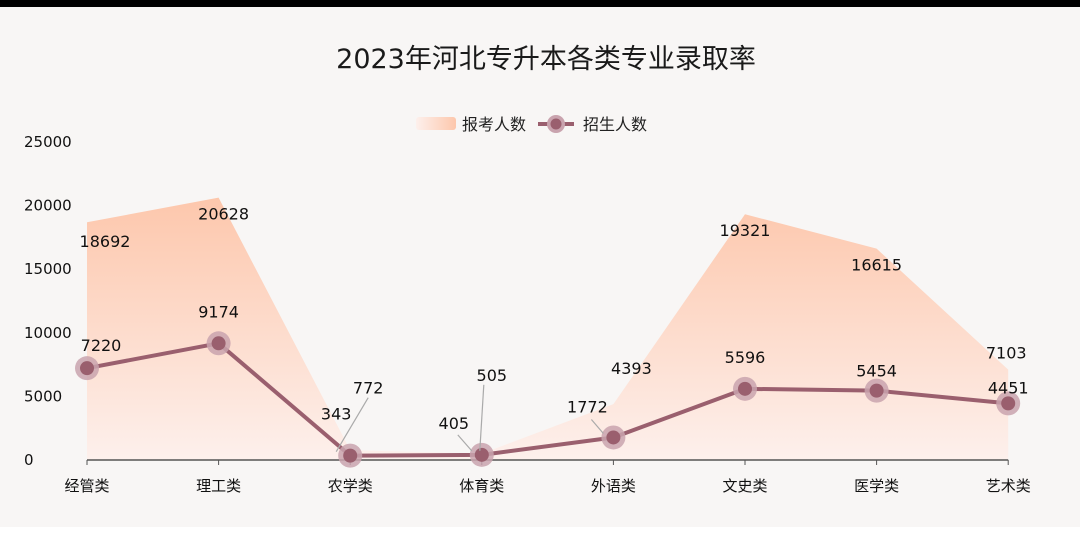 The width and height of the screenshot is (1080, 541). I want to click on x-tick-label: 艺术类, so click(1008, 486).